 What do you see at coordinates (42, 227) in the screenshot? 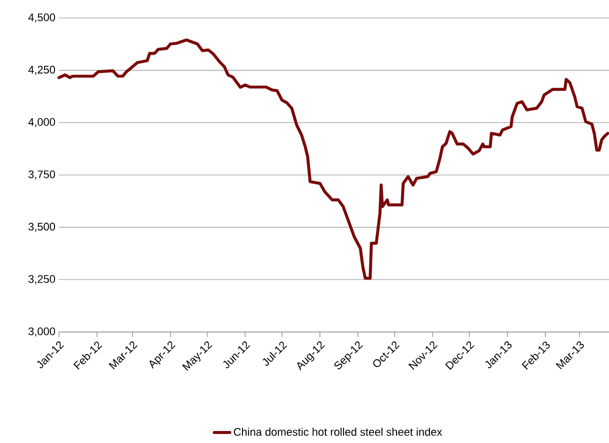
I see `y-tick-label: 3,500` at bounding box center [42, 227].